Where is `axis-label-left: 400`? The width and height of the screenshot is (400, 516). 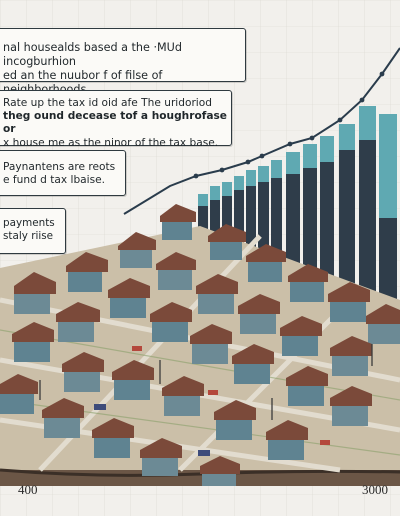 axis-label-left: 400 is located at coordinates (28, 489).